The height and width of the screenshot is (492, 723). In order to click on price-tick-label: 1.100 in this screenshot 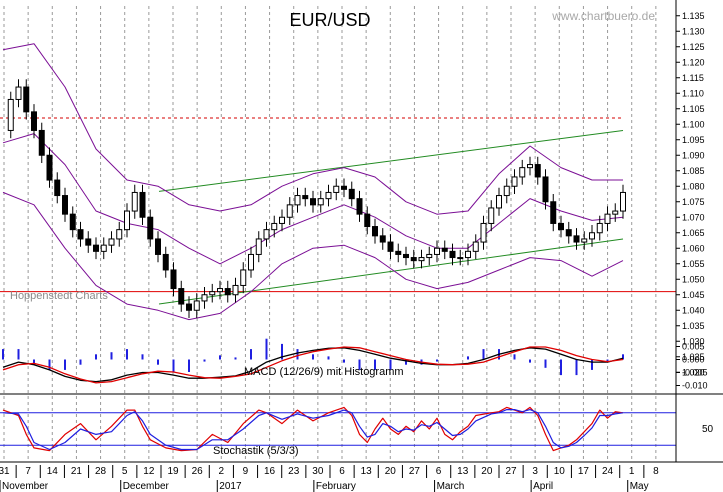, I will do `click(693, 124)`.